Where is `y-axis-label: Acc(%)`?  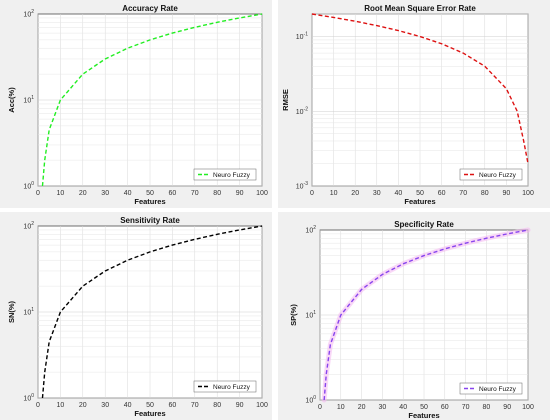 y-axis-label: Acc(%) is located at coordinates (11, 100).